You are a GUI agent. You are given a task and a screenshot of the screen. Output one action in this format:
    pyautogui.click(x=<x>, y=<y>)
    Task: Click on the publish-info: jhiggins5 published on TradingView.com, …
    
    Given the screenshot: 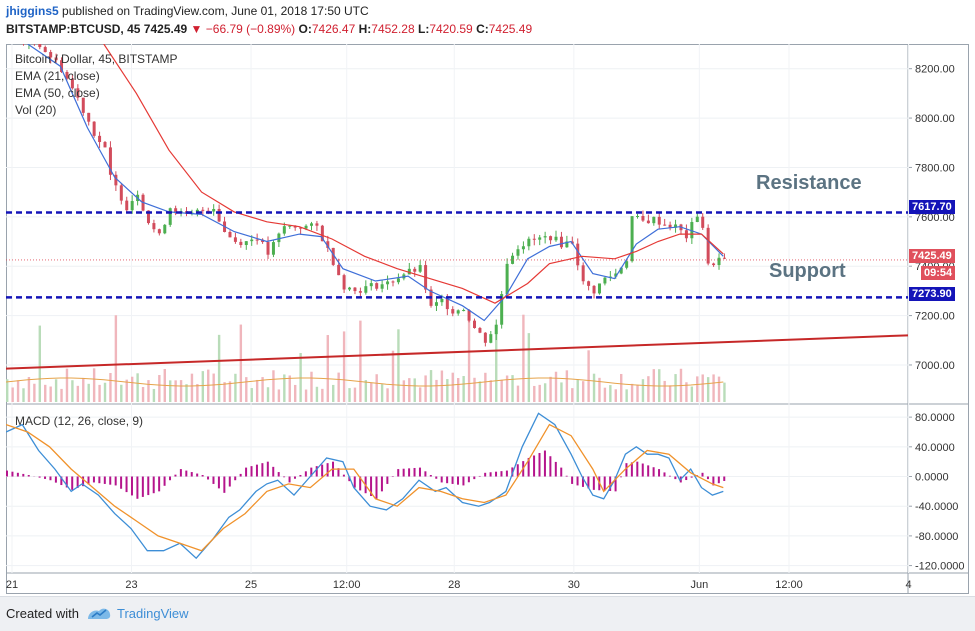 What is the action you would take?
    pyautogui.click(x=187, y=11)
    